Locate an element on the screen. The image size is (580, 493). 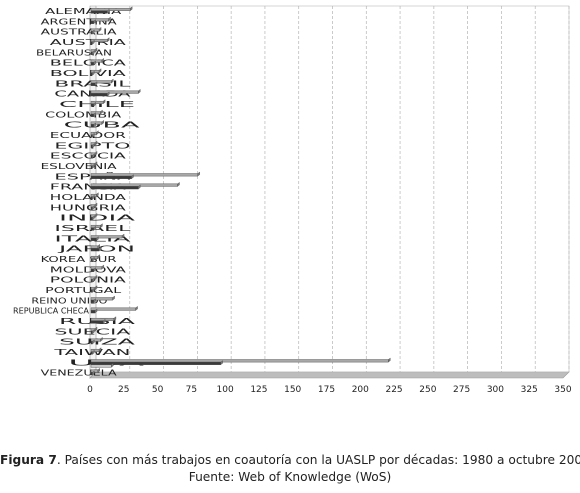
category-label: BELGICA is located at coordinates (88, 63).